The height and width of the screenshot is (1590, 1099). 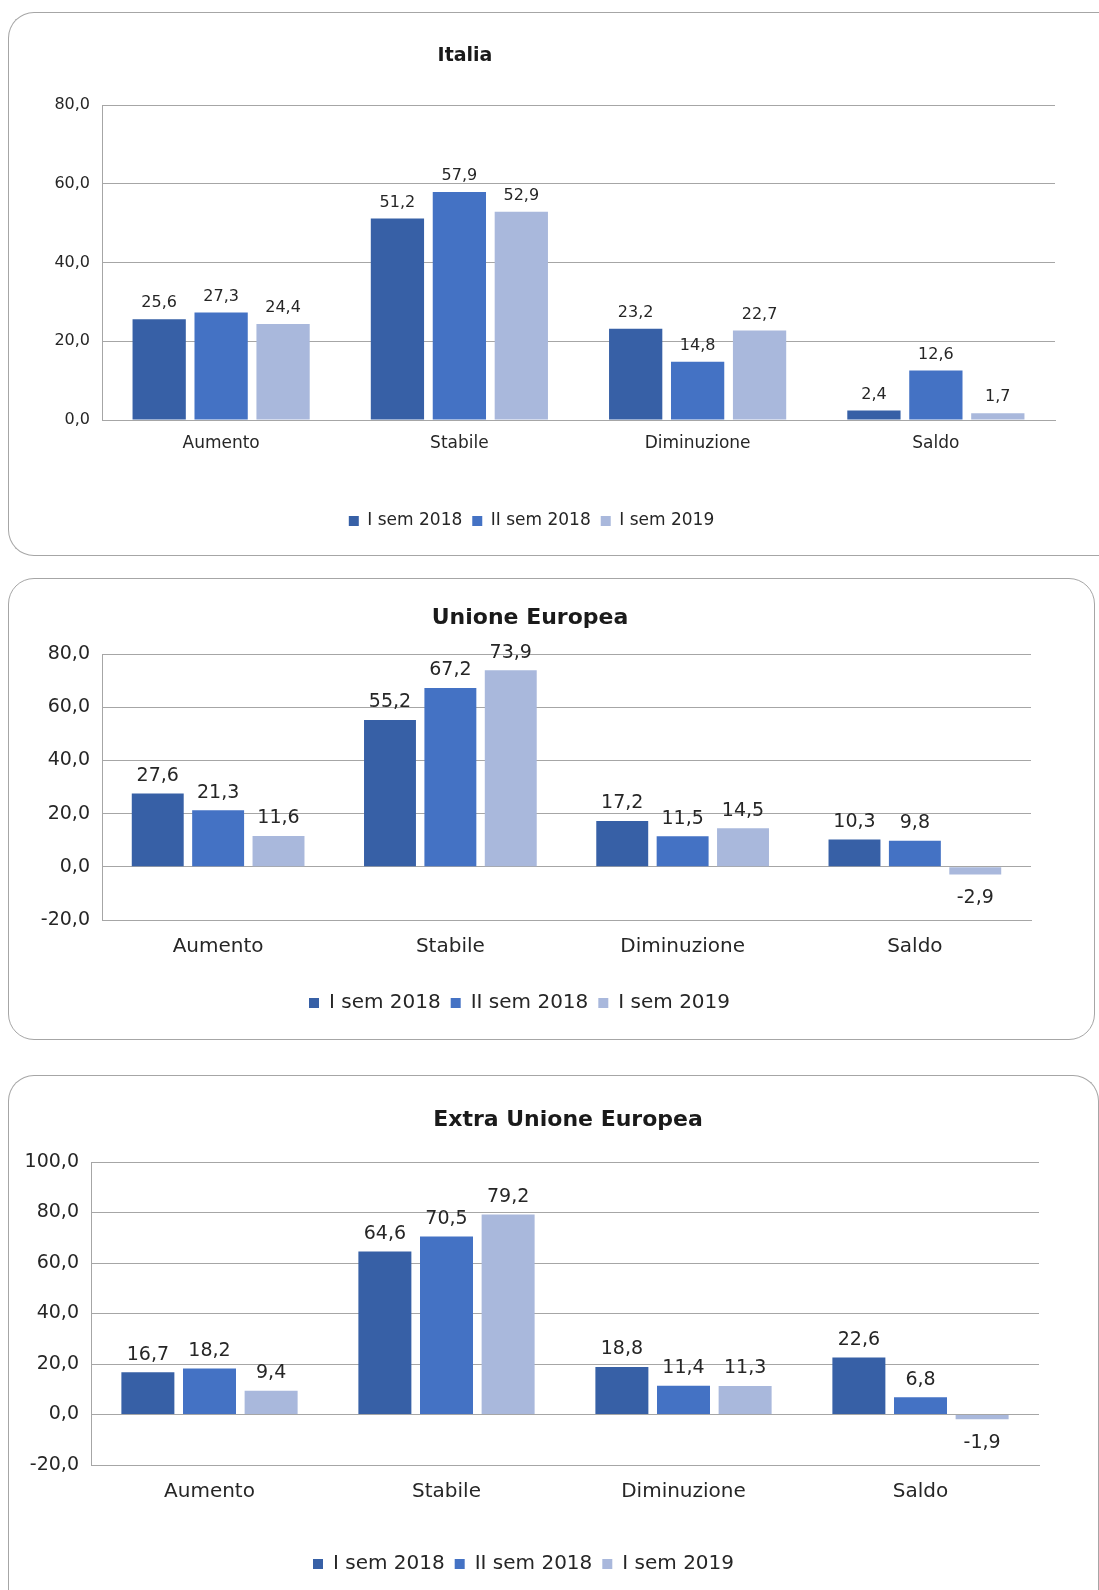 What do you see at coordinates (217, 790) in the screenshot?
I see `data-label: 21,3` at bounding box center [217, 790].